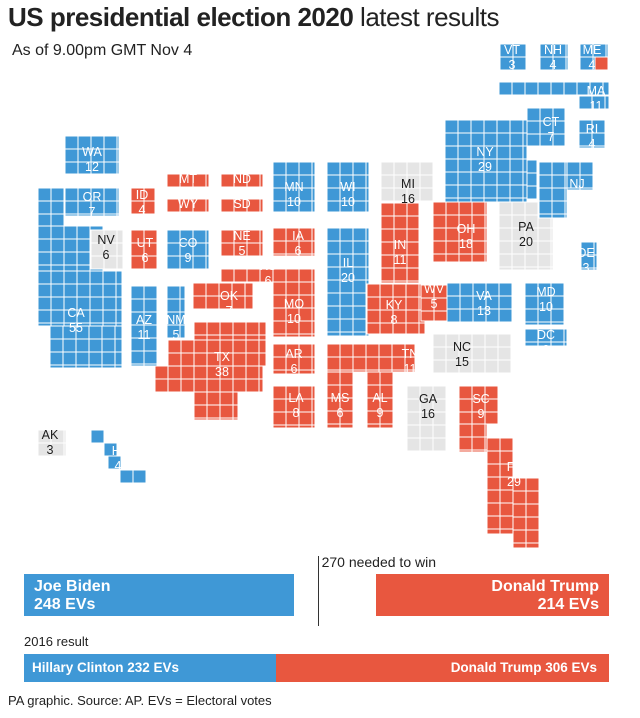  I want to click on state-label-de: DE 3, so click(586, 261).